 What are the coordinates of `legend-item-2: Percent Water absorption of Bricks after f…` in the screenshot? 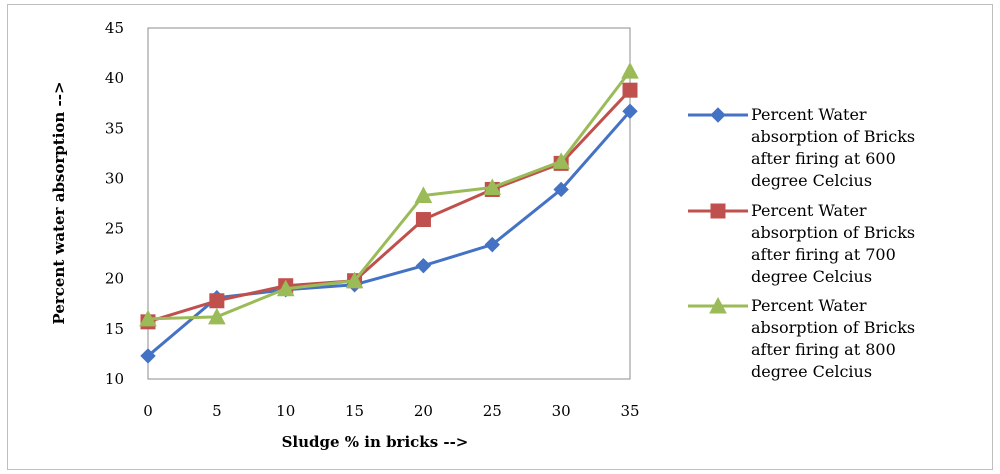 It's located at (801, 243).